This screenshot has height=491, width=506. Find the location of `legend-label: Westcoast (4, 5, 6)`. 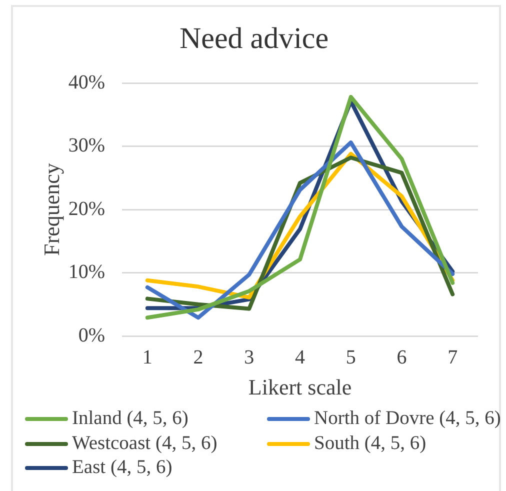

legend-label: Westcoast (4, 5, 6) is located at coordinates (145, 443).